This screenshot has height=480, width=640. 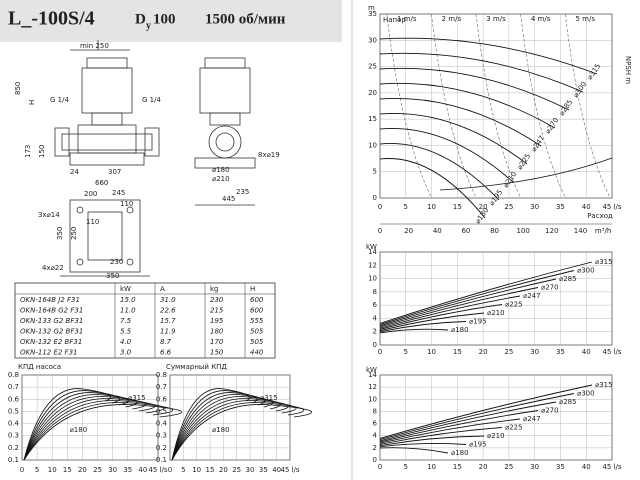 I want to click on dimension-label: 173, so click(x=28, y=151).